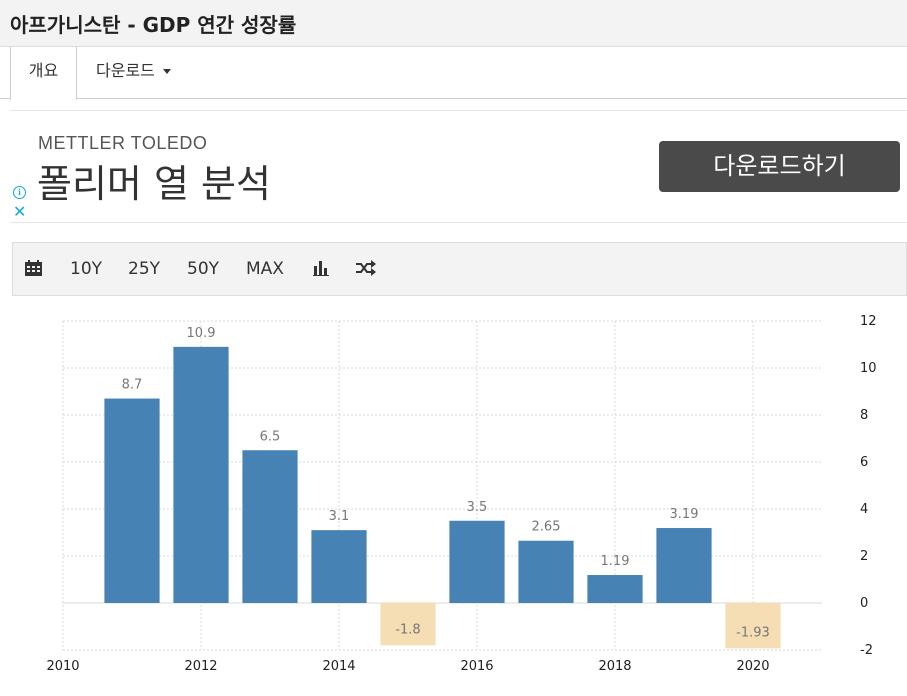 This screenshot has width=907, height=696. Describe the element at coordinates (684, 514) in the screenshot. I see `bar-value-label: 3.19` at that location.